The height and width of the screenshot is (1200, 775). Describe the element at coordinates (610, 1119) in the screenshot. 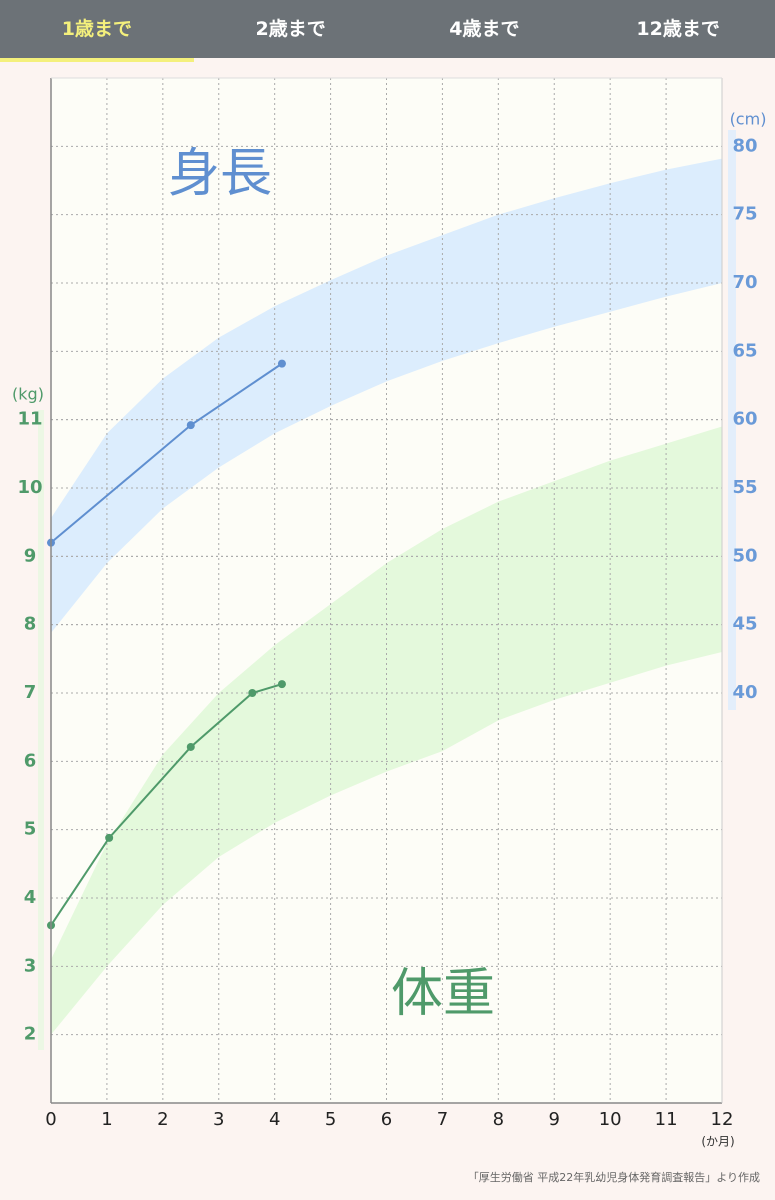

I see `x-tick-label: 10` at that location.